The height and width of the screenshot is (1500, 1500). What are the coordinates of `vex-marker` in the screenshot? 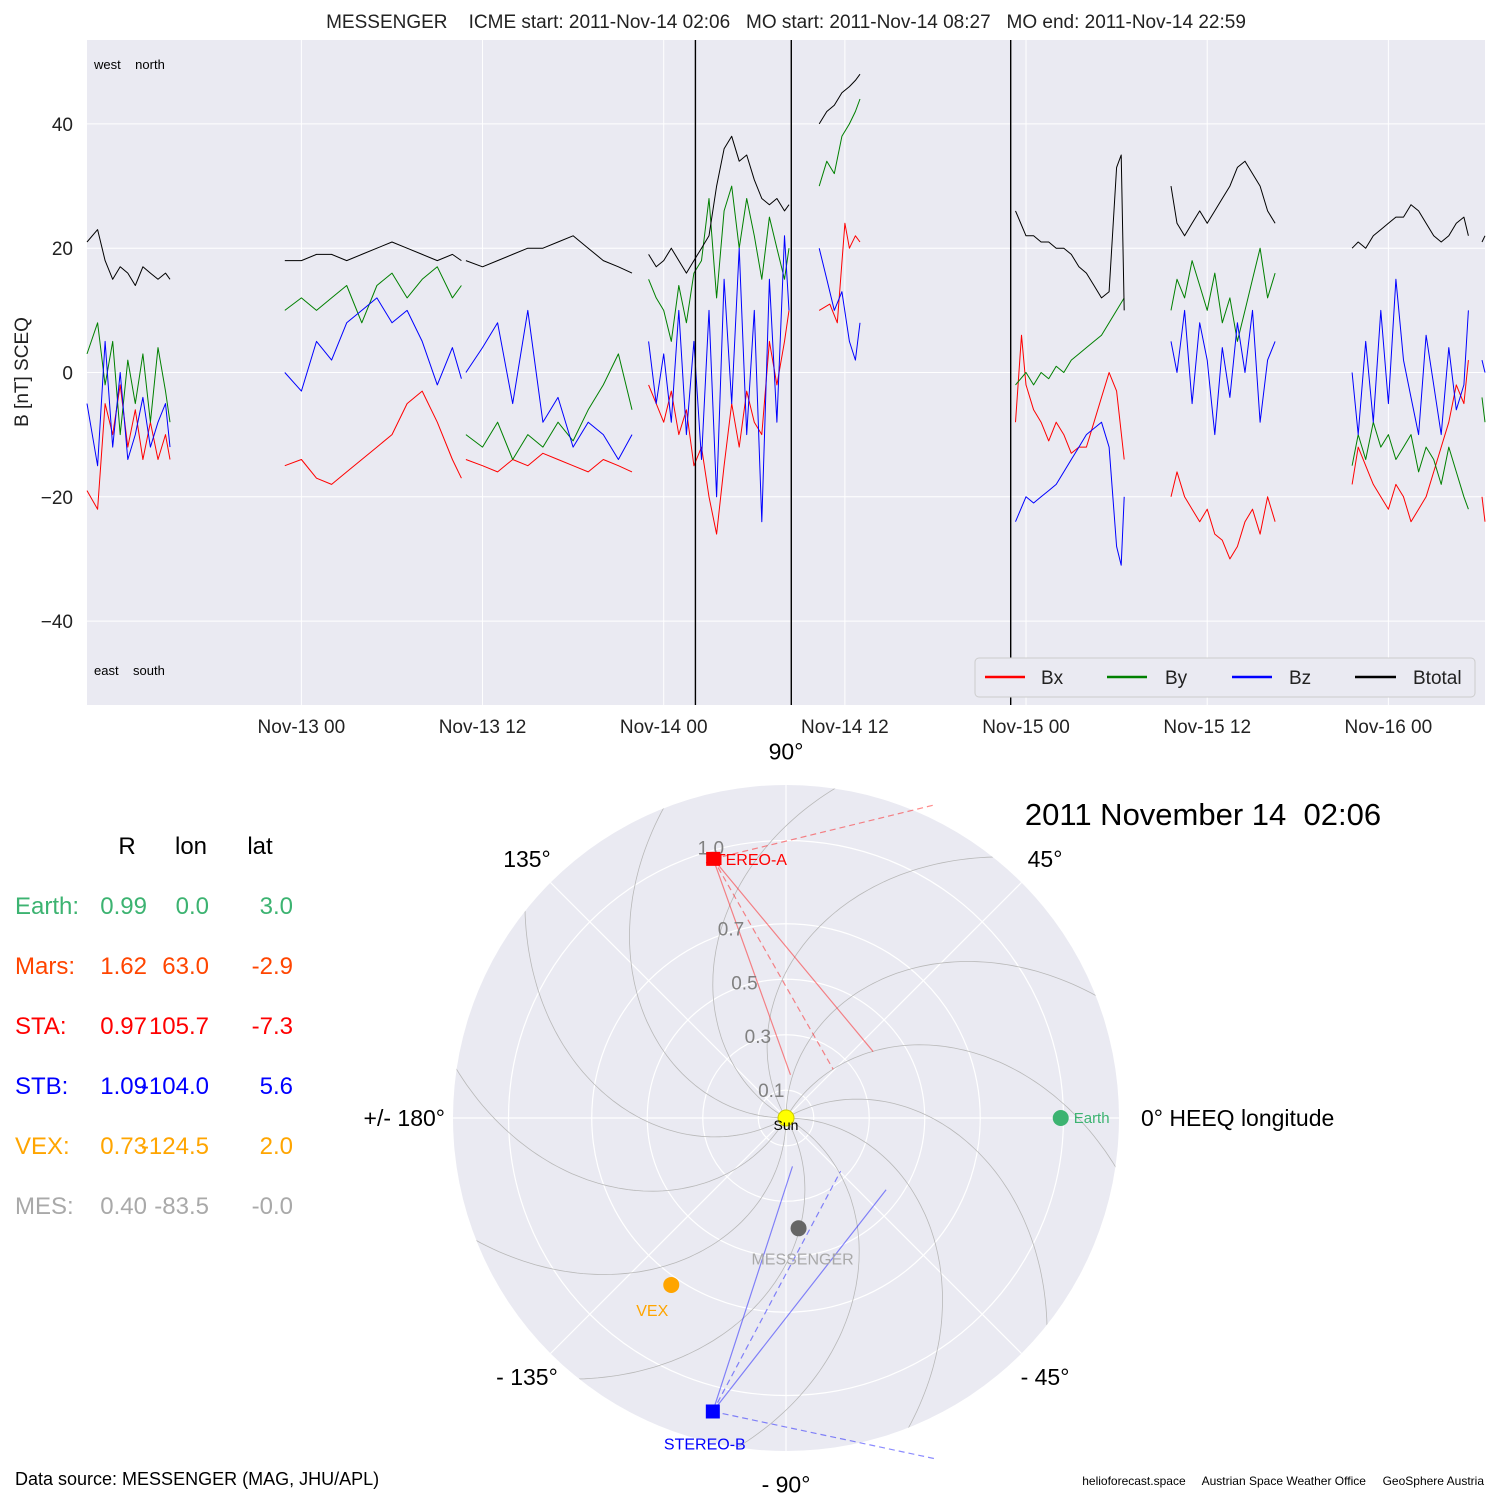 It's located at (671, 1284).